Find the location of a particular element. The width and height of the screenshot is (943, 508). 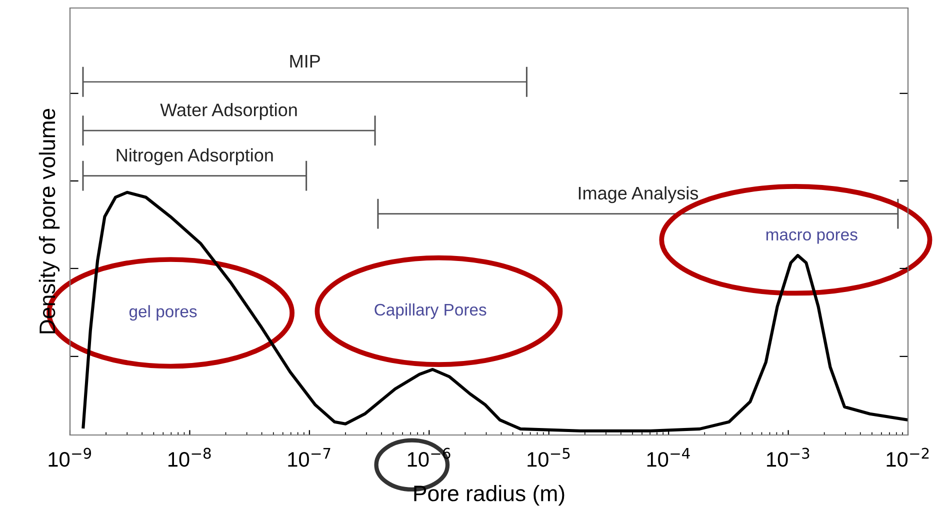

annotation: gel pores is located at coordinates (163, 313).